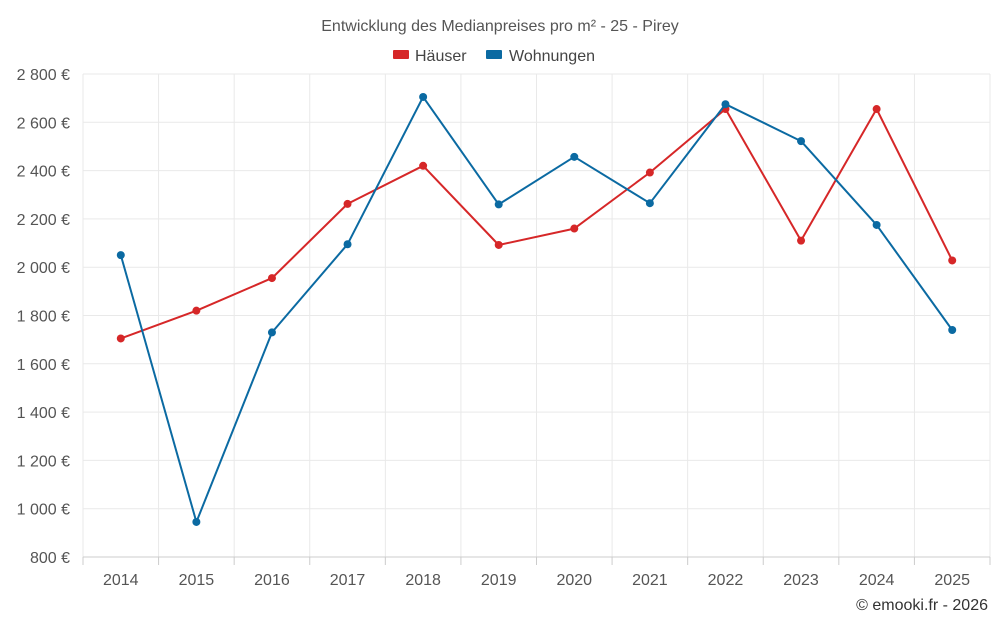 The height and width of the screenshot is (625, 1000). Describe the element at coordinates (650, 580) in the screenshot. I see `x-tick-label: 2021` at that location.